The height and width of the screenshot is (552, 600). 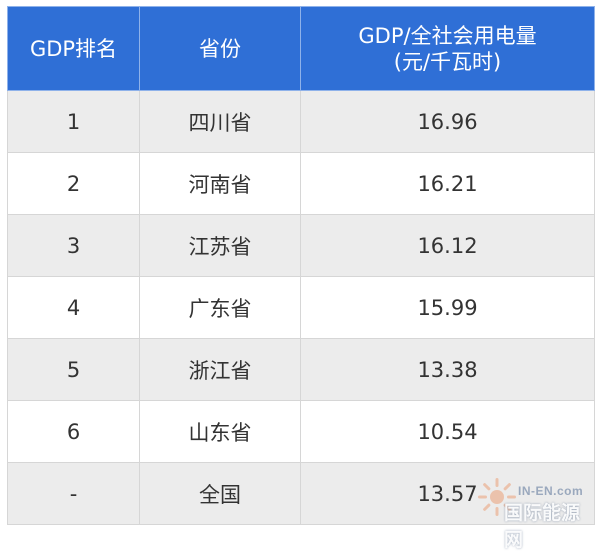 What do you see at coordinates (447, 61) in the screenshot?
I see `header-ratio-line2: (元/千瓦时)` at bounding box center [447, 61].